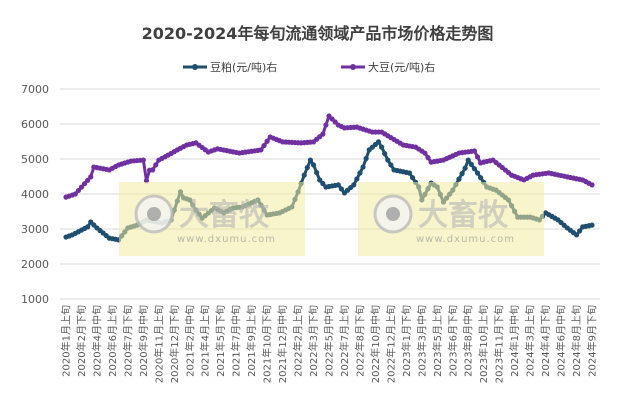 This screenshot has width=635, height=405. I want to click on x-tick-label: 2021年2月中旬, so click(189, 341).